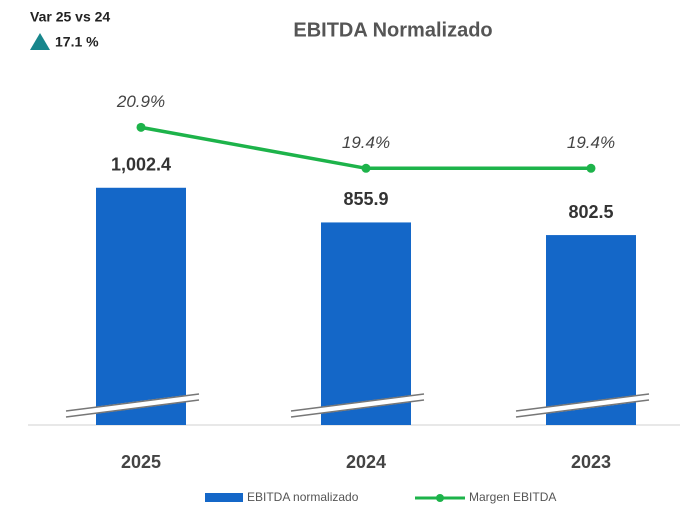 This screenshot has height=514, width=680. Describe the element at coordinates (141, 462) in the screenshot. I see `x-tick-label: 2025` at that location.